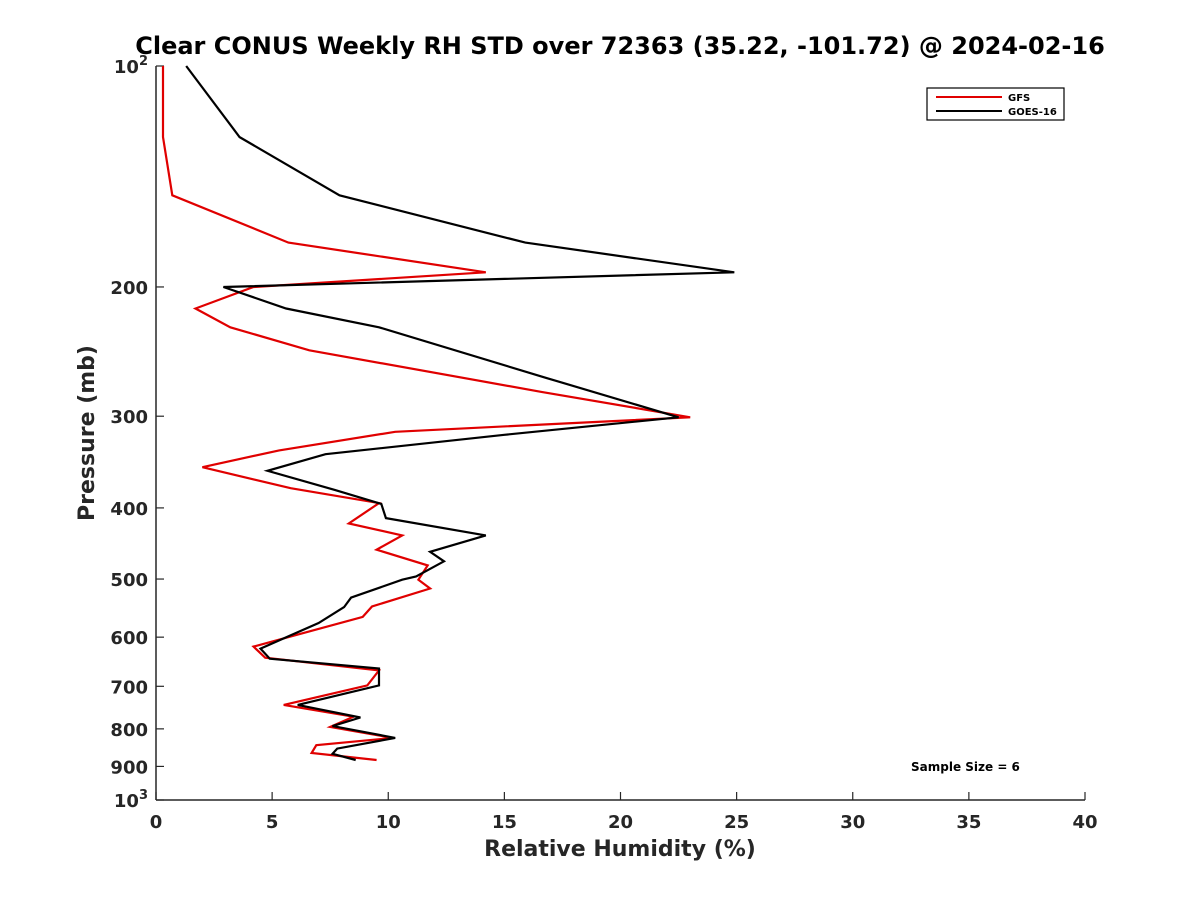 The image size is (1200, 900). What do you see at coordinates (129, 580) in the screenshot?
I see `y-tick-label: 500` at bounding box center [129, 580].